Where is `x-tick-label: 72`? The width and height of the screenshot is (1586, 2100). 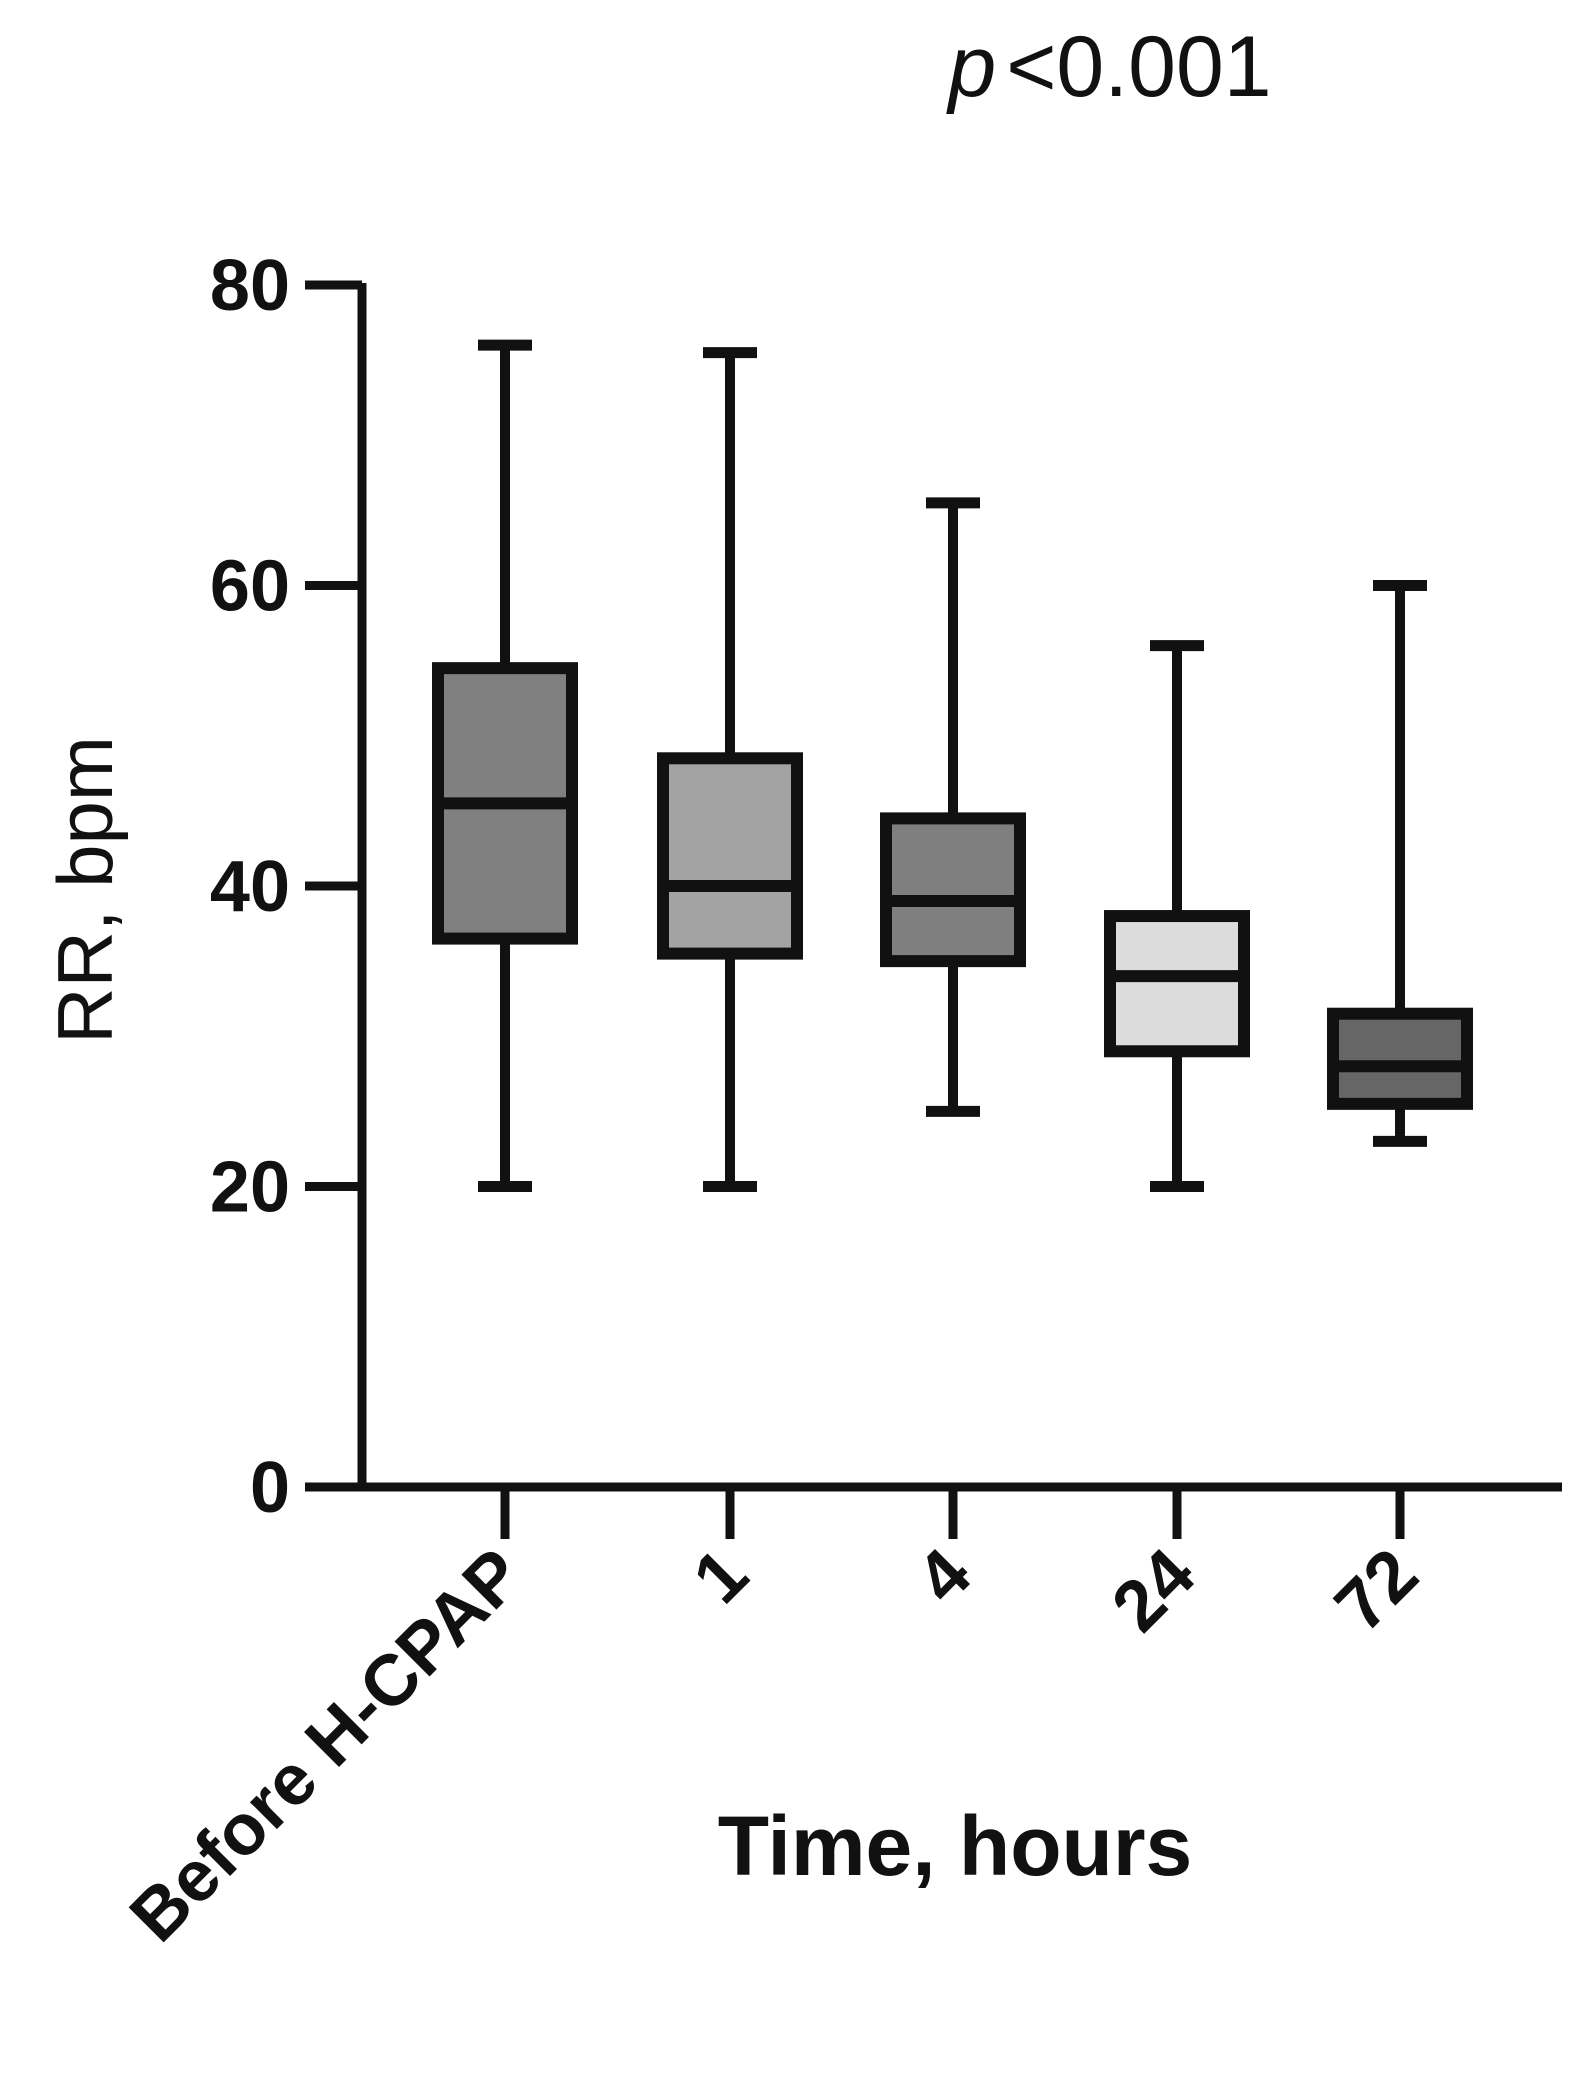
x-tick-label: 72 is located at coordinates (1376, 1590).